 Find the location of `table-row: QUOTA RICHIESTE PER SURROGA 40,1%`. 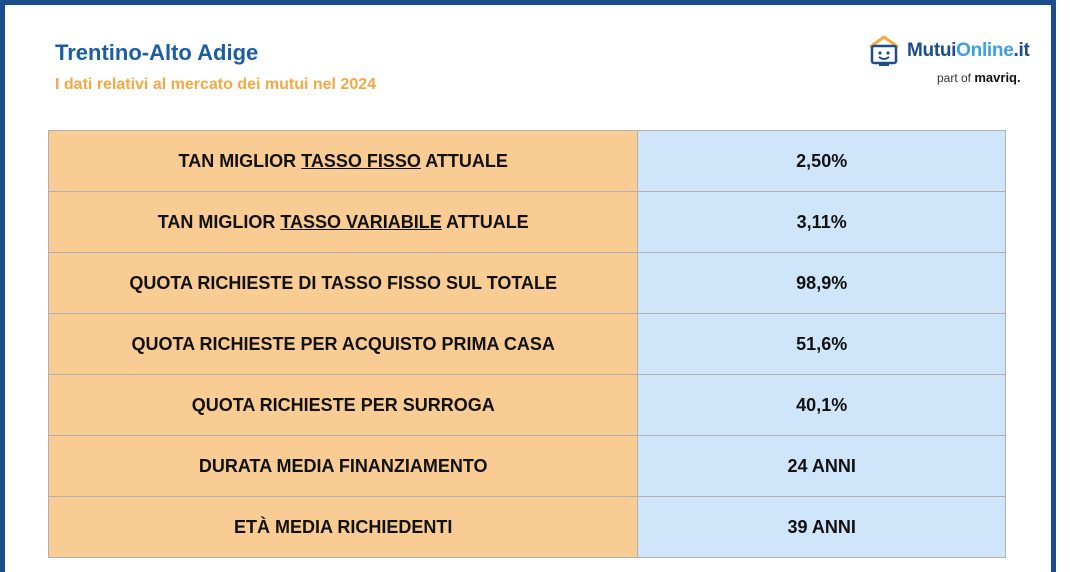

table-row: QUOTA RICHIESTE PER SURROGA 40,1% is located at coordinates (526, 405).